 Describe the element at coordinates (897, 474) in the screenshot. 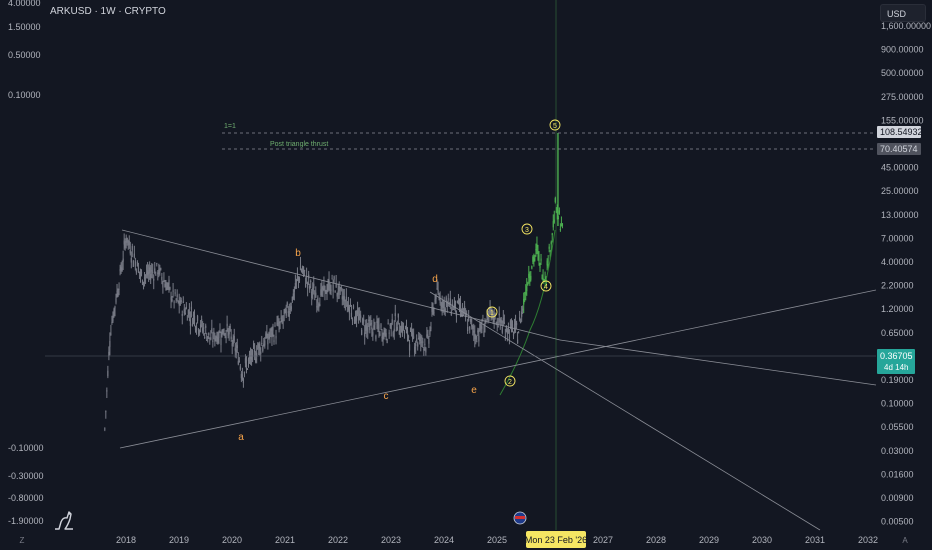

I see `y-tick-label-right: 0.01600` at that location.